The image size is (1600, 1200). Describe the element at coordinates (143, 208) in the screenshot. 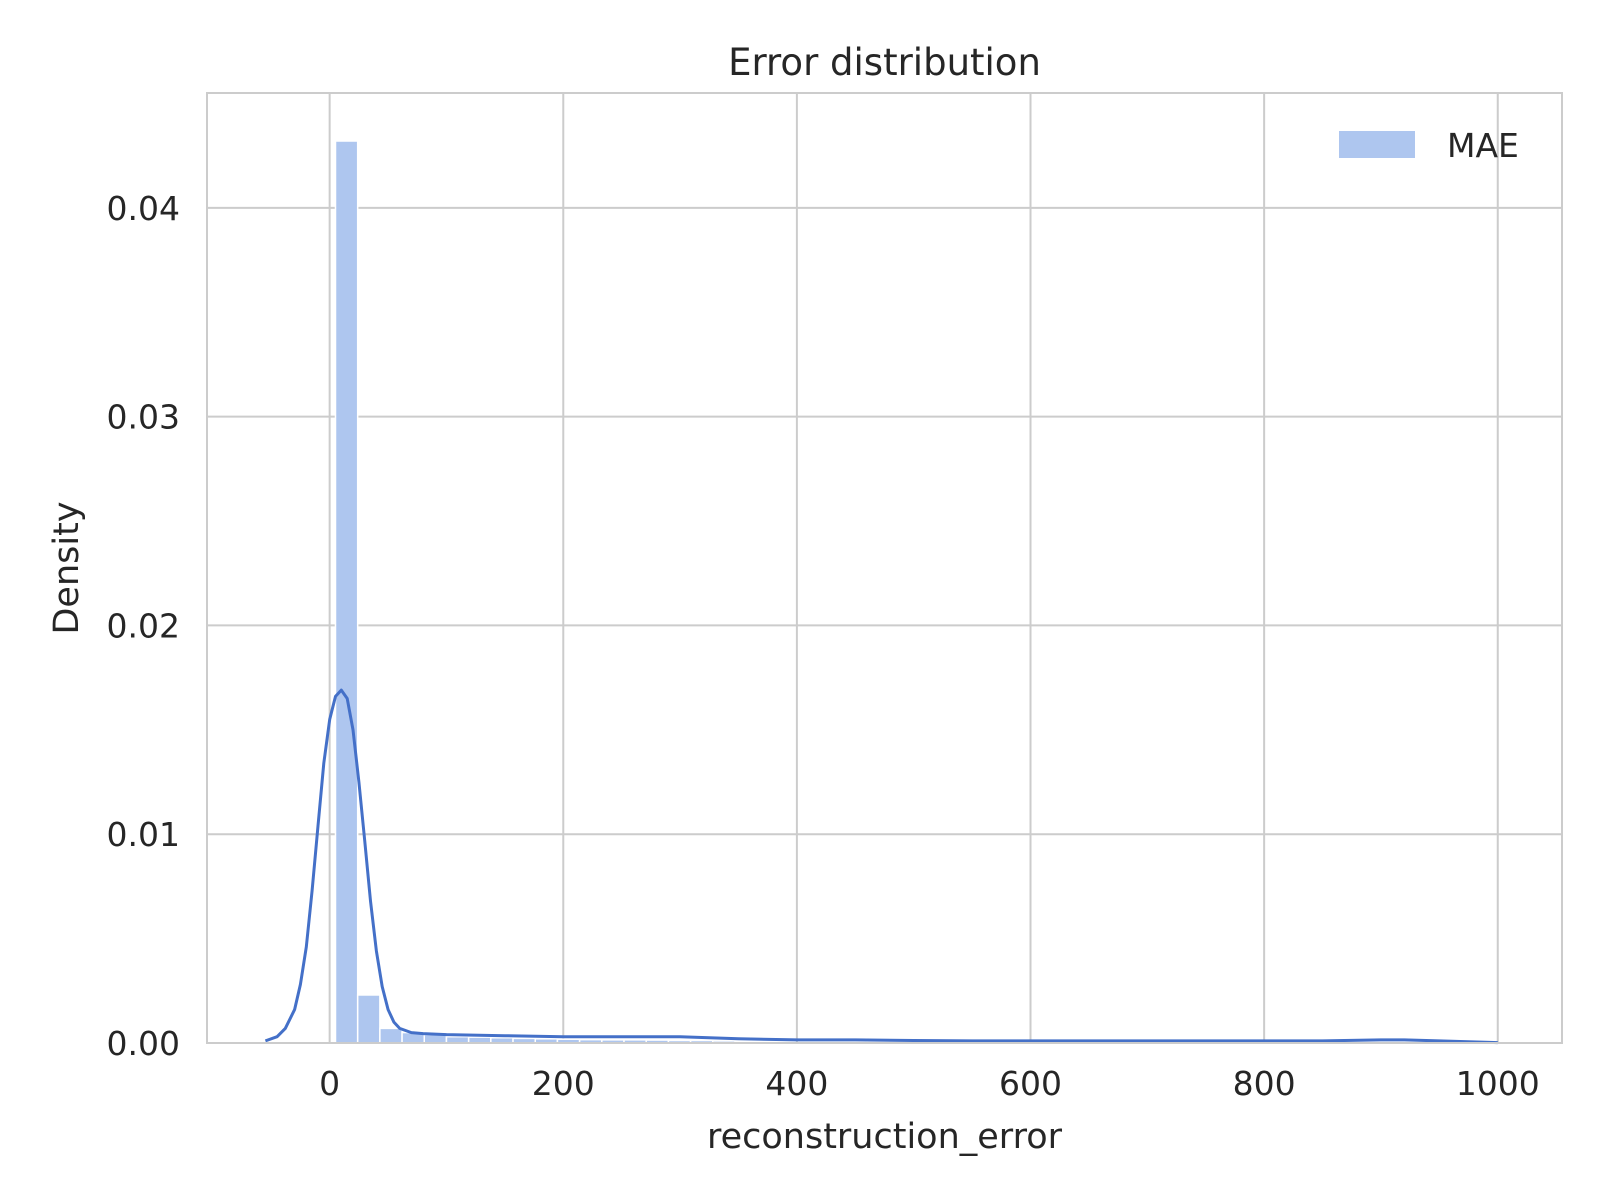

I see `y-tick-label: 0.04` at that location.